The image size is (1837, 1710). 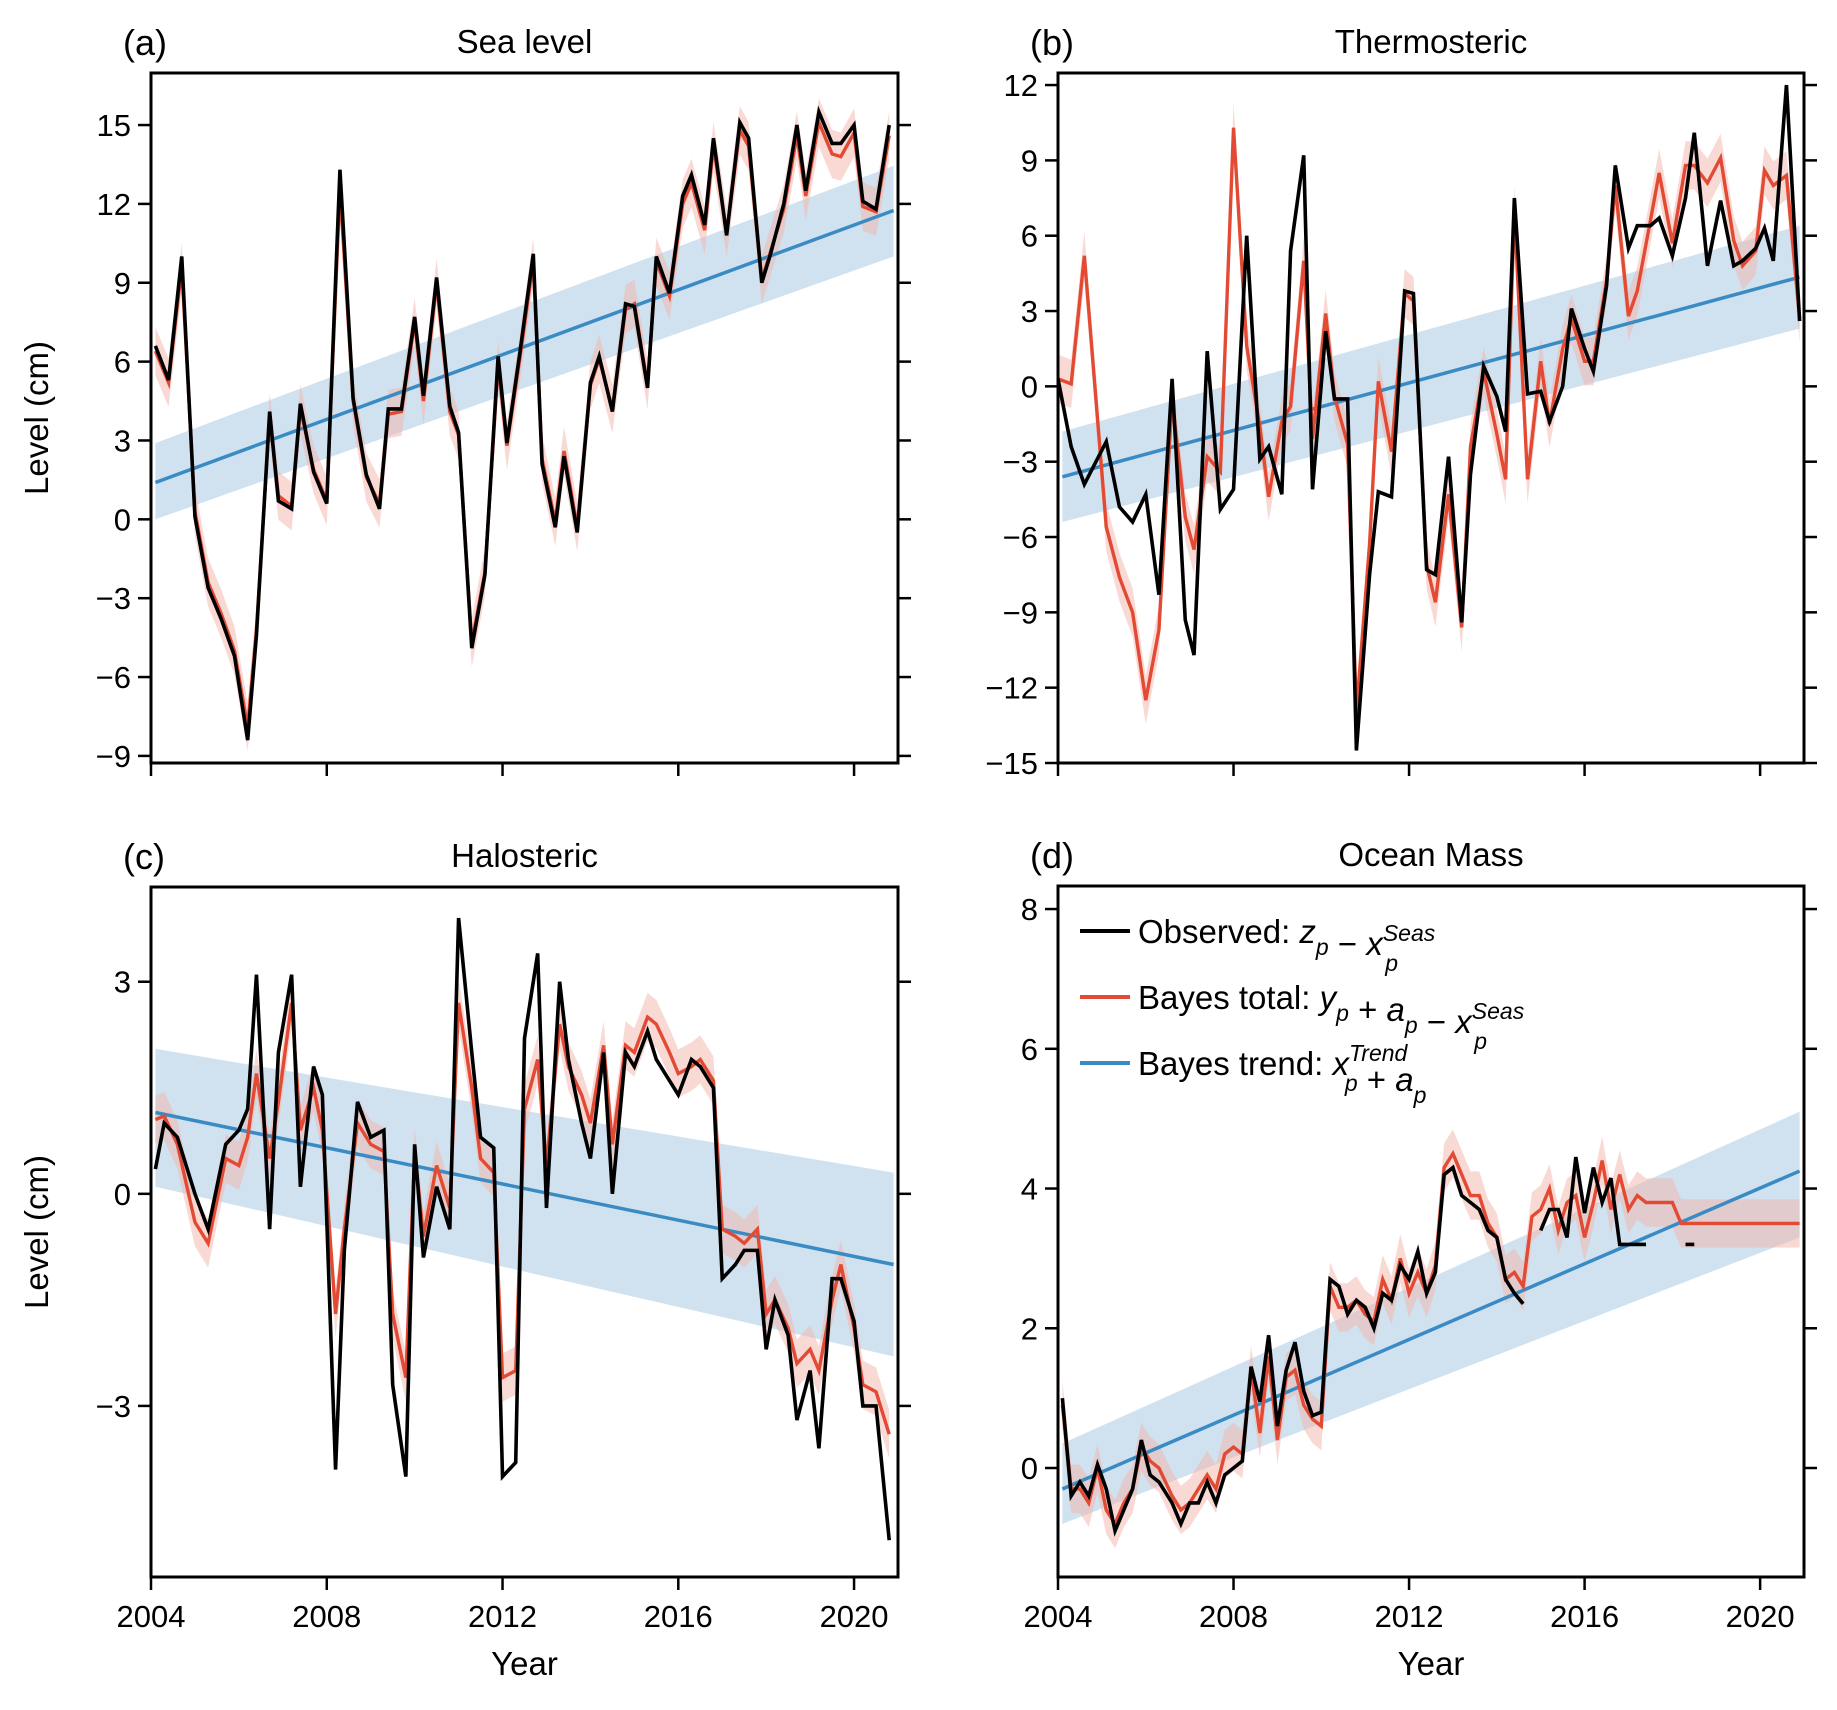 What do you see at coordinates (1331, 1016) in the screenshot?
I see `legend-label: Bayes total: yp + ap − xSeas p` at bounding box center [1331, 1016].